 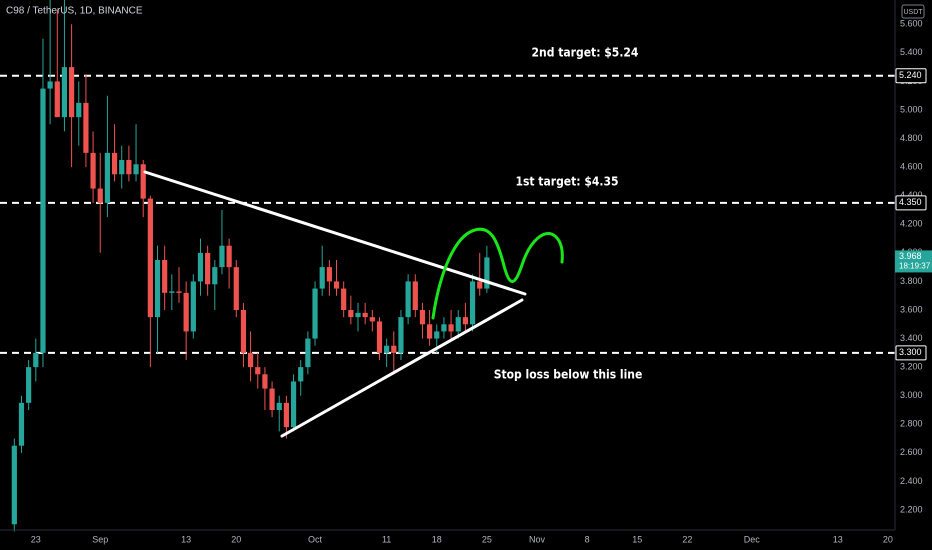 What do you see at coordinates (915, 266) in the screenshot?
I see `countdown-label: 18:19:37` at bounding box center [915, 266].